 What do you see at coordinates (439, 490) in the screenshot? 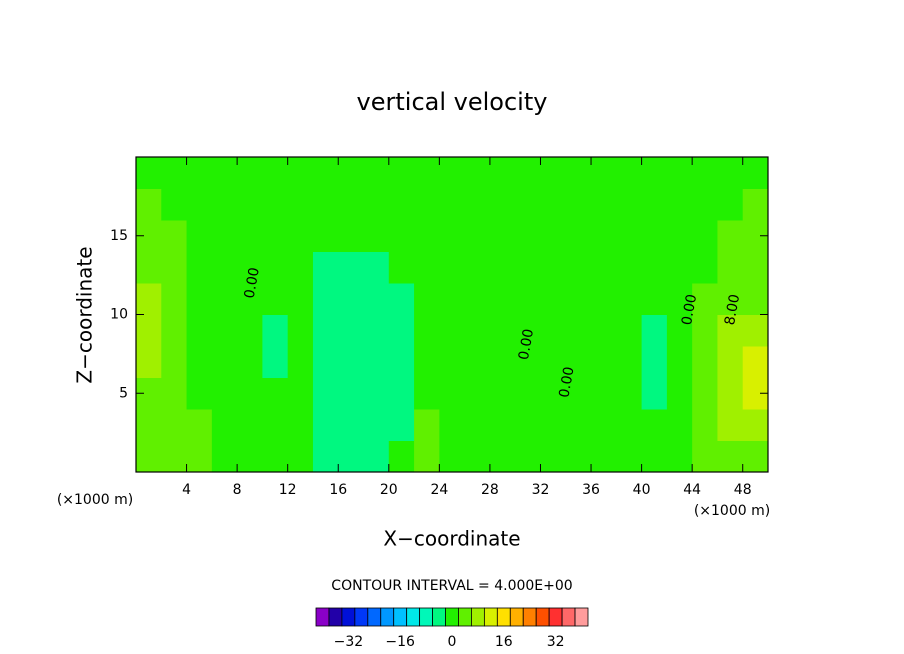
I see `x-tick-label: 24` at bounding box center [439, 490].